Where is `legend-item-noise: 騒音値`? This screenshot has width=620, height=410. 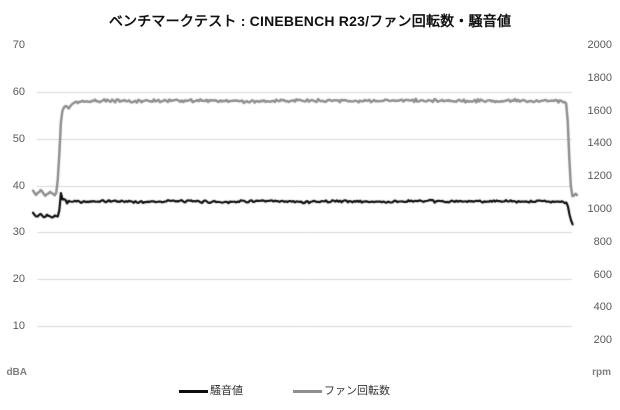
legend-item-noise: 騒音値 is located at coordinates (211, 391).